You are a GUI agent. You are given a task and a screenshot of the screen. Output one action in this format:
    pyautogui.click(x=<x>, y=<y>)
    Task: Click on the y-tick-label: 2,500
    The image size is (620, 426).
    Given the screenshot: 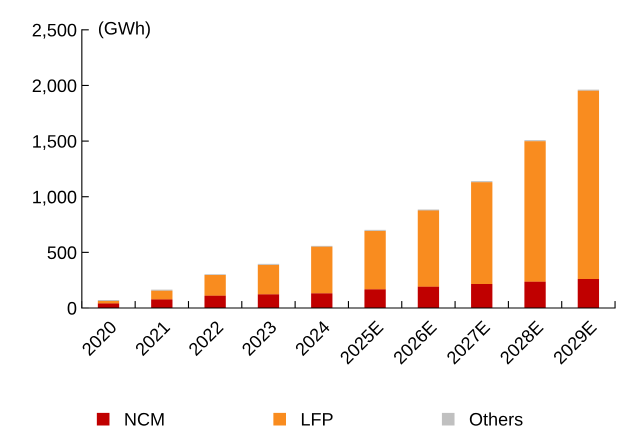 What is the action you would take?
    pyautogui.click(x=54, y=31)
    